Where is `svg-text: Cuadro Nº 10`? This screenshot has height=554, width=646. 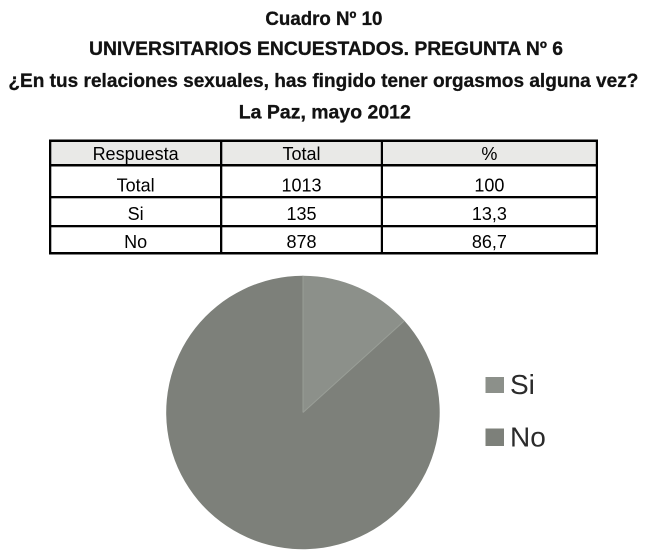 svg-text: Cuadro Nº 10 is located at coordinates (323, 19).